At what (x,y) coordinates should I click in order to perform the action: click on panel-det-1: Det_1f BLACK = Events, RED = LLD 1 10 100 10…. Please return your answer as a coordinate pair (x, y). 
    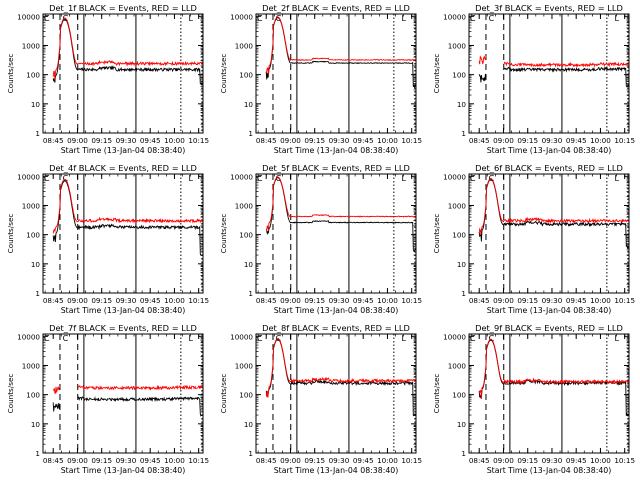
    Looking at the image, I should click on (107, 79).